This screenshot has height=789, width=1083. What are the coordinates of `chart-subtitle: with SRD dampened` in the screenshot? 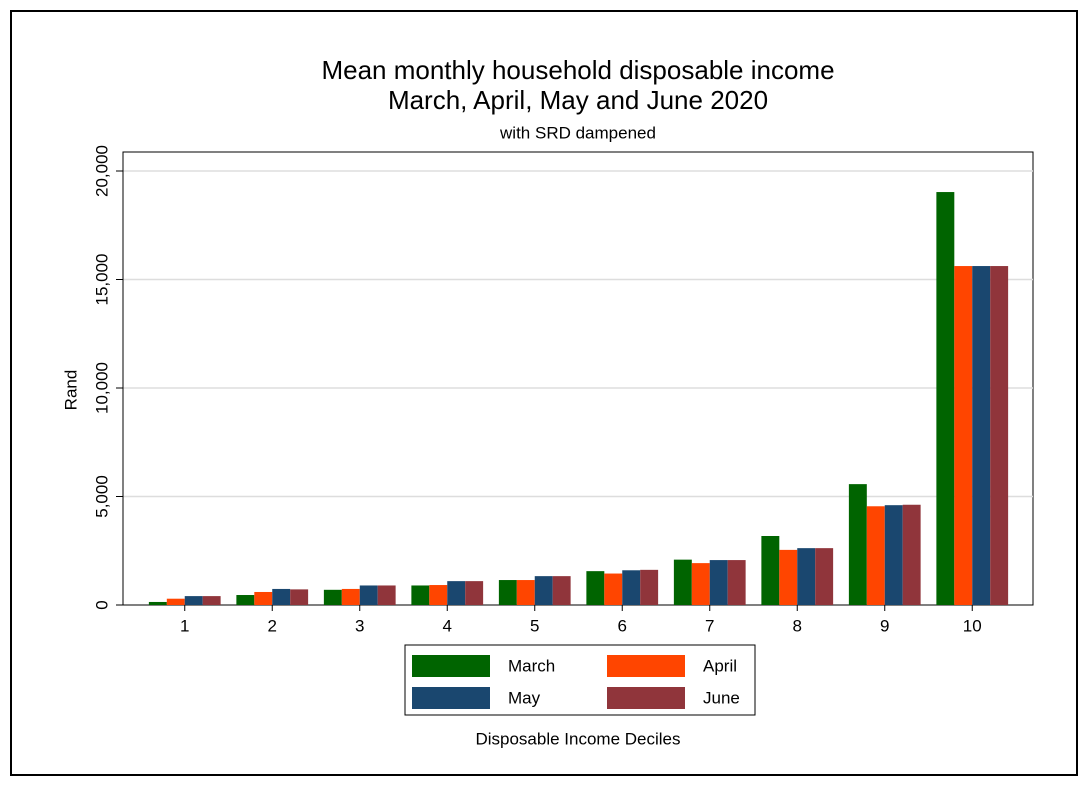 It's located at (577, 132).